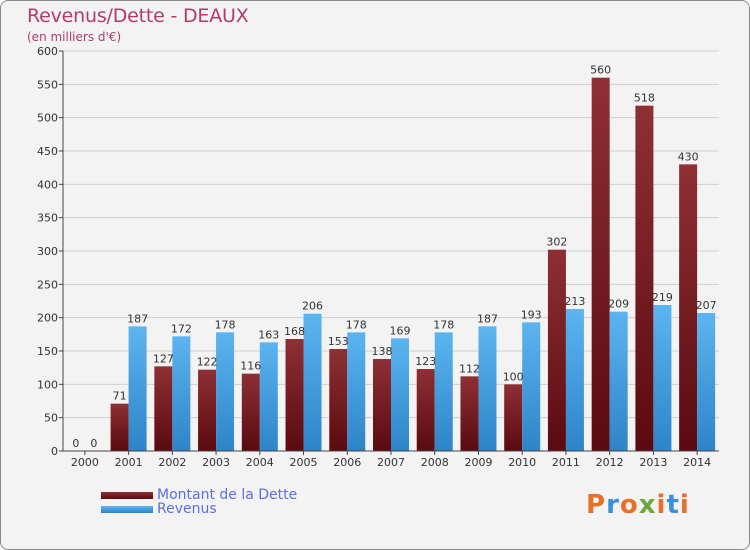 Image resolution: width=750 pixels, height=550 pixels. I want to click on logo-letter: P, so click(596, 505).